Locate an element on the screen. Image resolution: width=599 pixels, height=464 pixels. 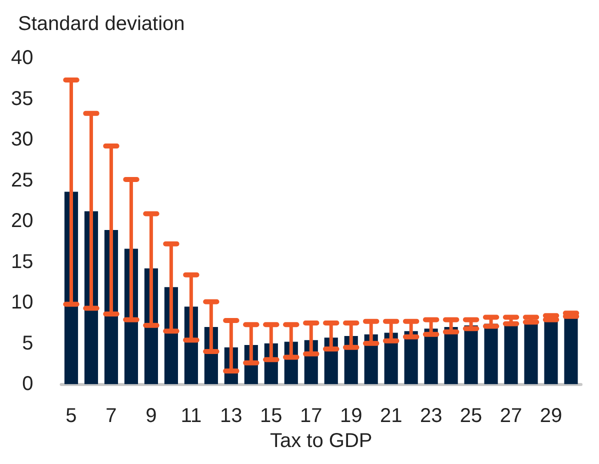
x-tick-label: 13 is located at coordinates (231, 416).